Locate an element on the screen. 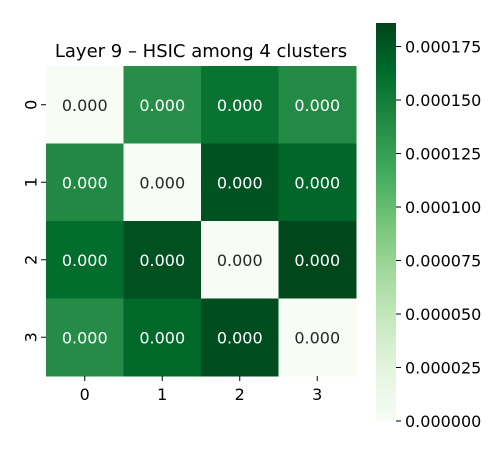 The image size is (500, 454). y-tick-label-2: 2 is located at coordinates (31, 260).